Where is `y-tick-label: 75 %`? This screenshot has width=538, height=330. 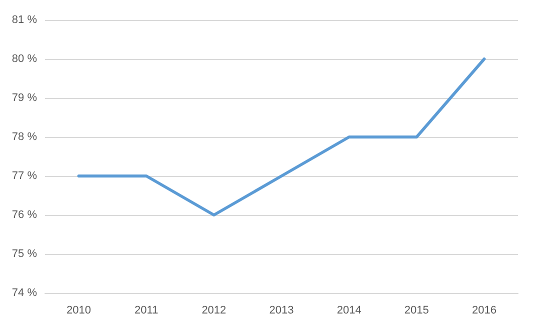 y-tick-label: 75 % is located at coordinates (25, 254).